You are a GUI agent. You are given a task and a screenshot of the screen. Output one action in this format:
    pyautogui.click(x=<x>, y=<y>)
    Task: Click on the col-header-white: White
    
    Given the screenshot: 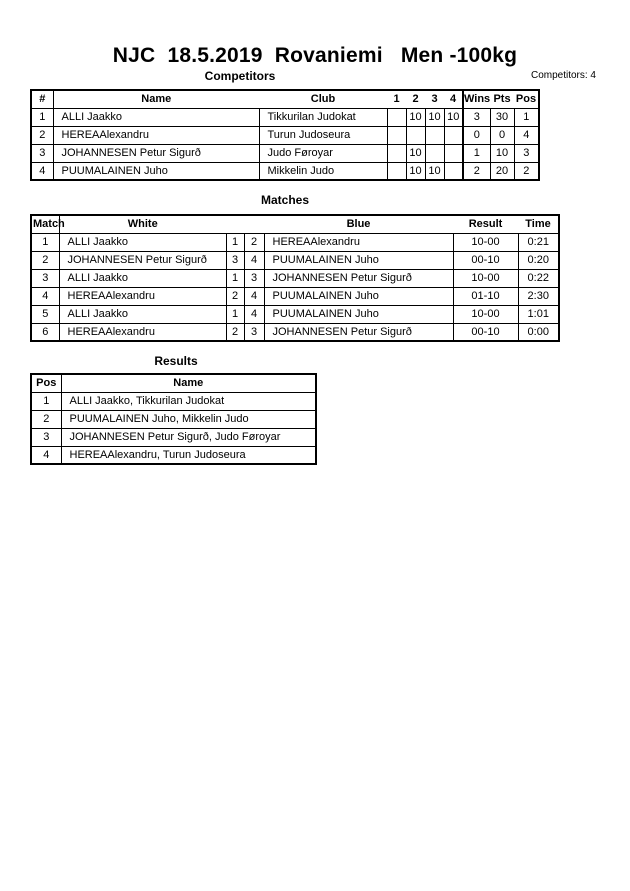 What is the action you would take?
    pyautogui.click(x=142, y=224)
    